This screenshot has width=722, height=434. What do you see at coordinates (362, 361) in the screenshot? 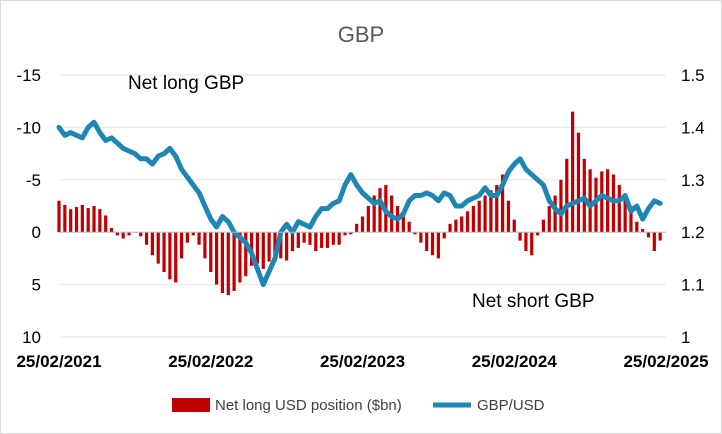
I see `x-tick-label: 25/02/2023` at bounding box center [362, 361].